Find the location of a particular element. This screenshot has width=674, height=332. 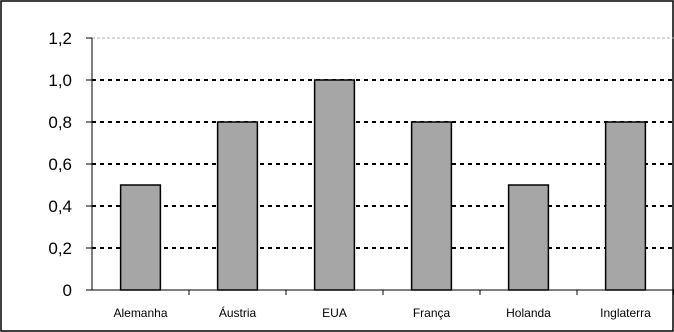

x-label-4: Holanda is located at coordinates (528, 313).